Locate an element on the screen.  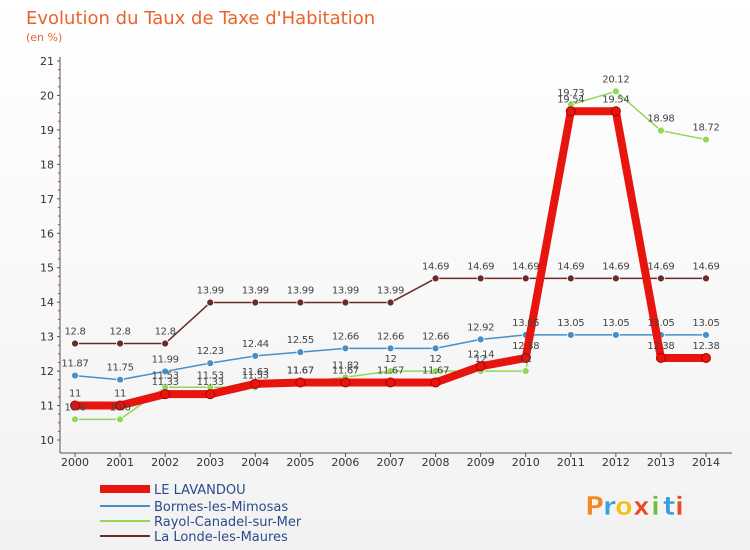
y-tick-label: 13 is located at coordinates (47, 337).